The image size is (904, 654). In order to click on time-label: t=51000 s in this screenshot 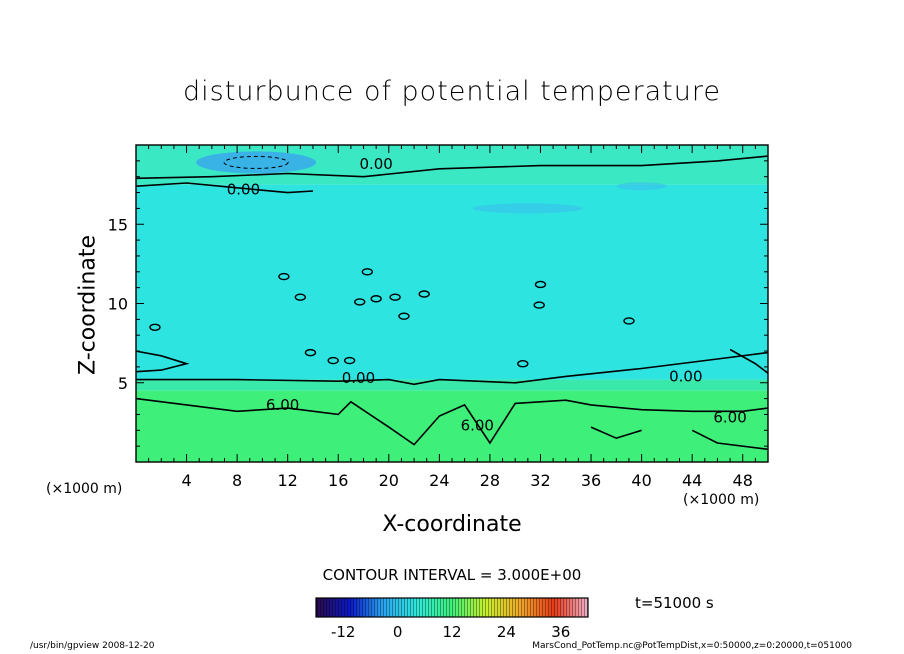, I will do `click(674, 603)`.